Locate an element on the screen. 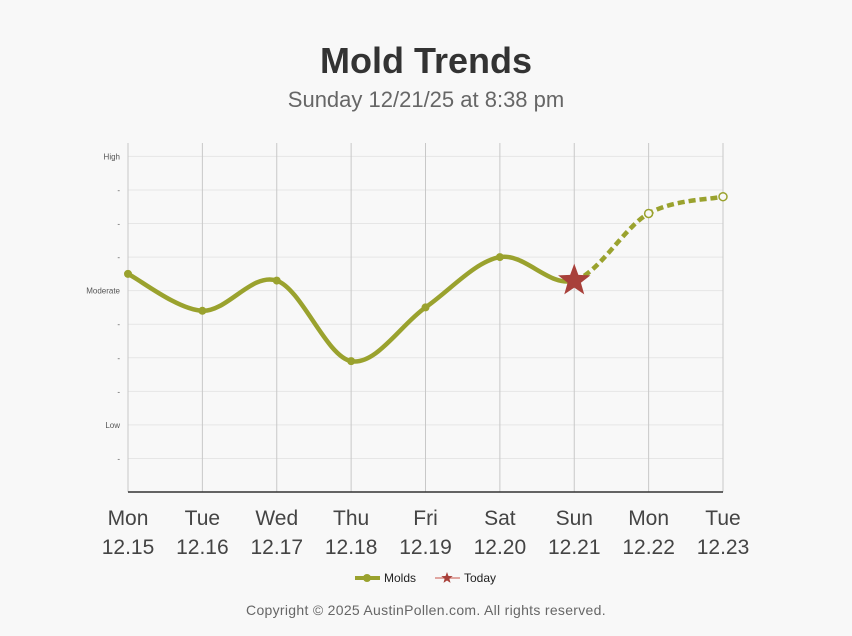 The height and width of the screenshot is (636, 852). x-tick-date: 12.20 is located at coordinates (500, 547).